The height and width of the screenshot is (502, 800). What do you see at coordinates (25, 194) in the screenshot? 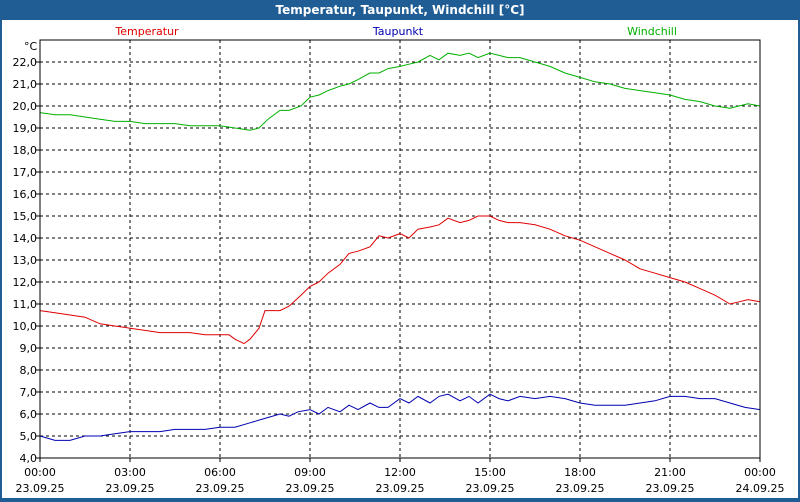
I see `y-tick-label: 16,0` at bounding box center [25, 194].